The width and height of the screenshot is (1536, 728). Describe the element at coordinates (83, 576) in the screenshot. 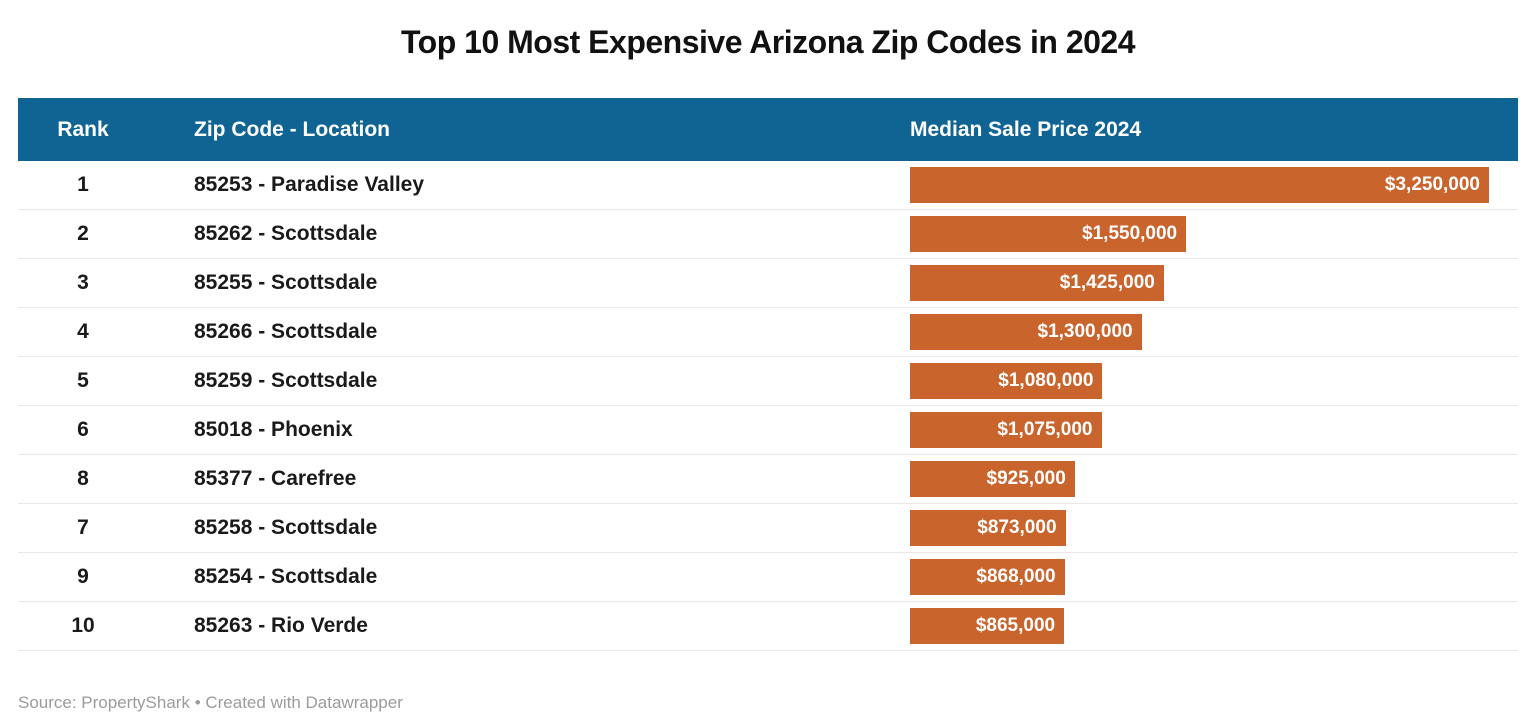

I see `rank-value: 9` at that location.